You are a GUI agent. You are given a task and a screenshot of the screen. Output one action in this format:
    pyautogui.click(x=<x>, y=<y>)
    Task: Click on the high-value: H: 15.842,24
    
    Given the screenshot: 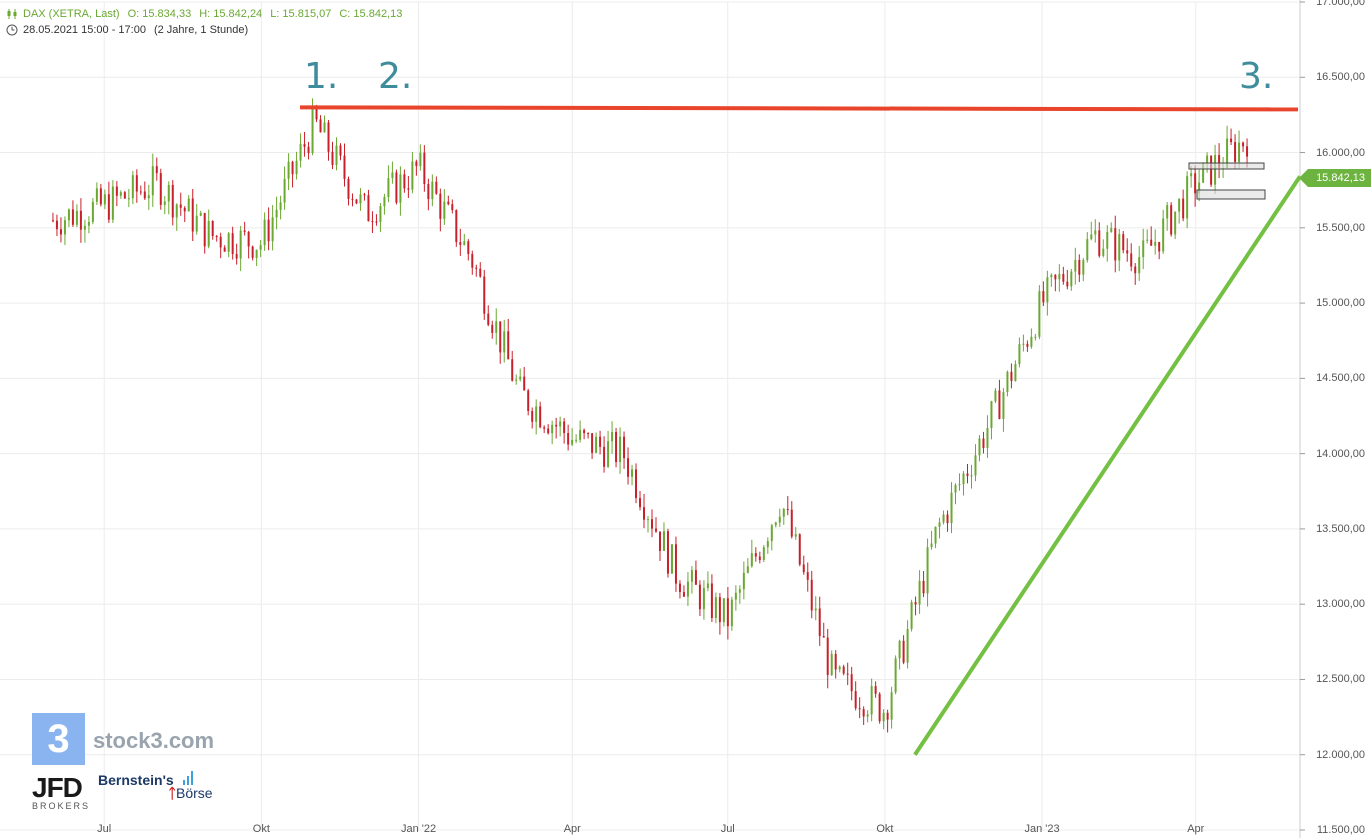 What is the action you would take?
    pyautogui.click(x=231, y=14)
    